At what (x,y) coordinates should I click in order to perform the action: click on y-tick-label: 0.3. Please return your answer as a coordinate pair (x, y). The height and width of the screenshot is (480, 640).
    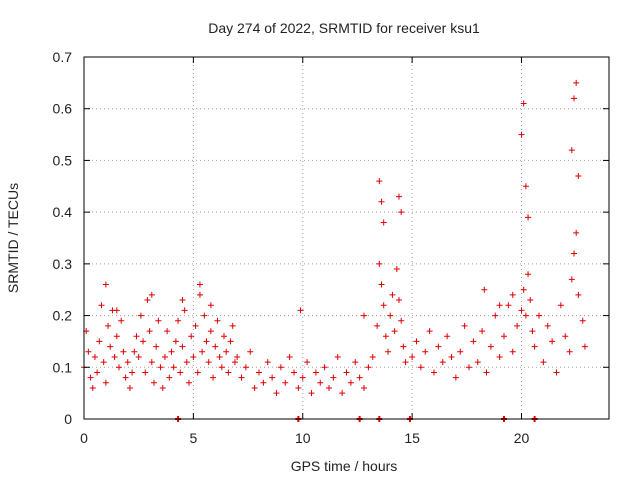
    Looking at the image, I should click on (63, 264).